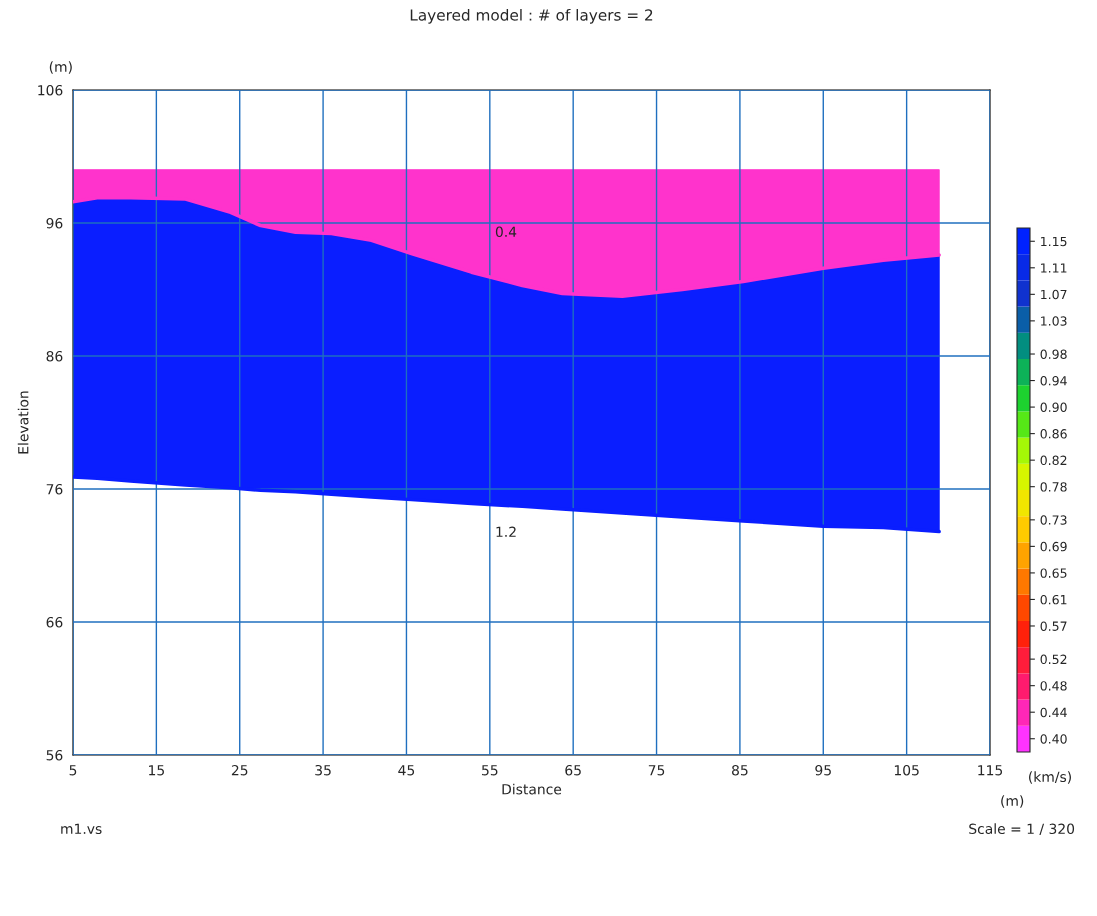 Image resolution: width=1097 pixels, height=916 pixels. What do you see at coordinates (532, 789) in the screenshot?
I see `x-axis-title: Distance` at bounding box center [532, 789].